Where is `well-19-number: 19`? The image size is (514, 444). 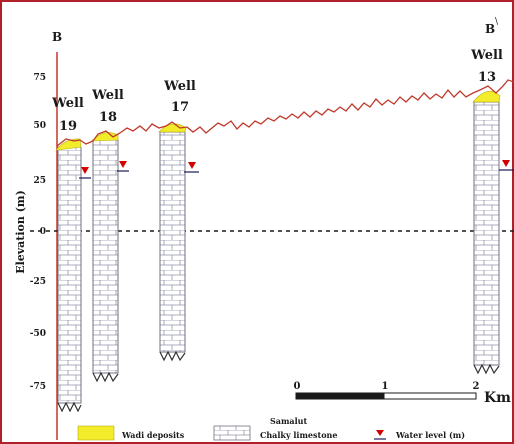
well-19-number: 19 is located at coordinates (68, 126).